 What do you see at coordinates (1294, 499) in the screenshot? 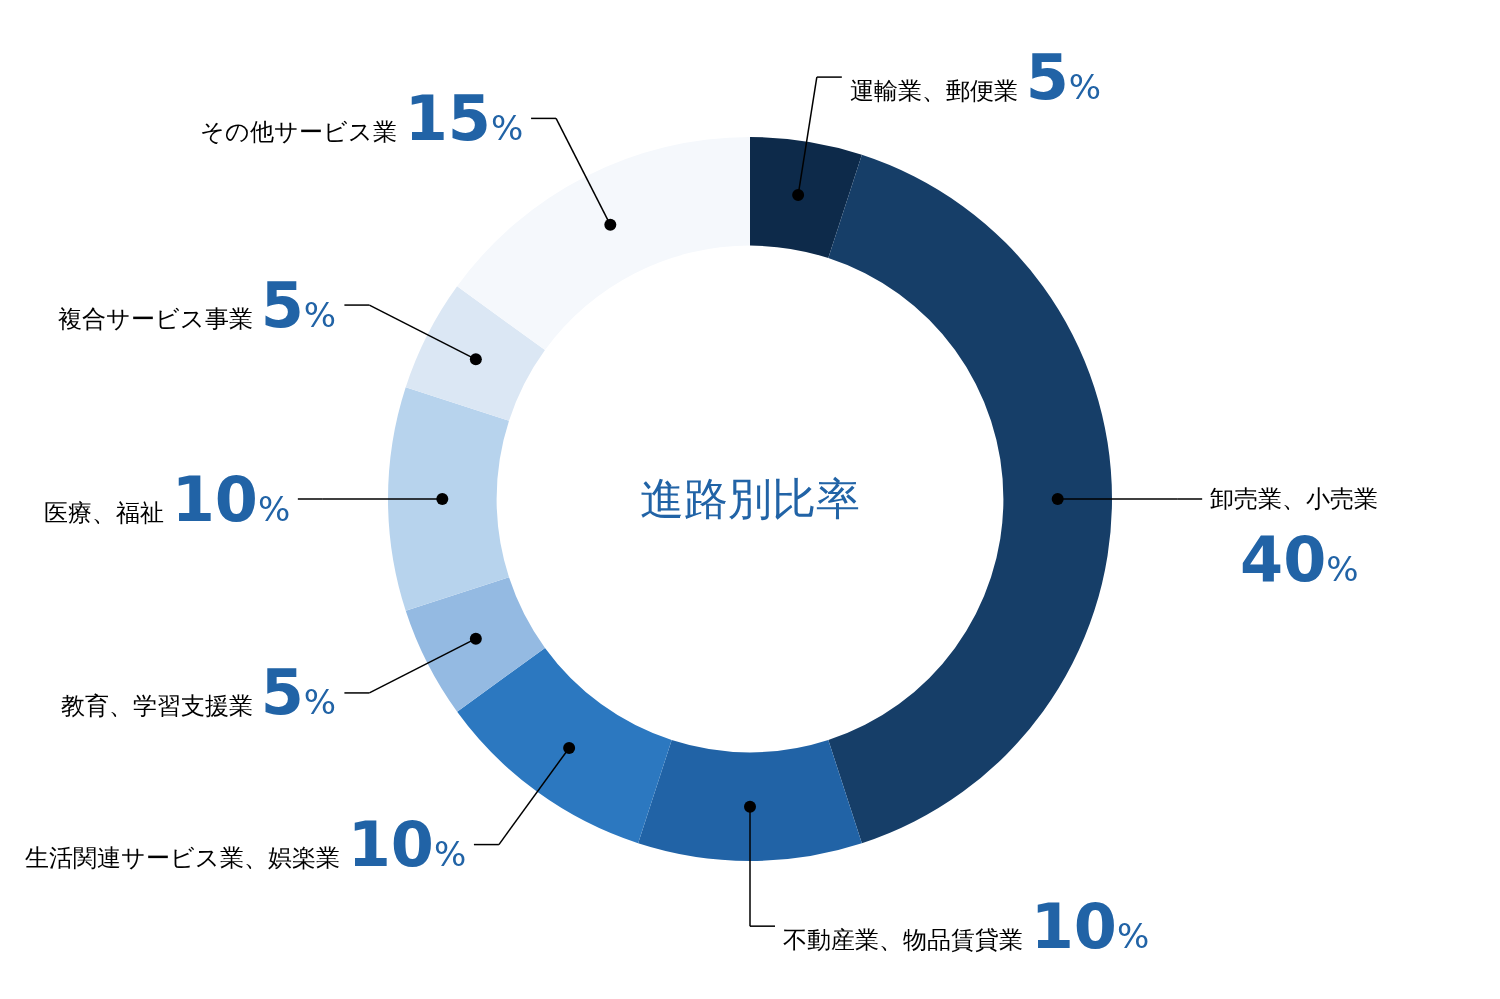
I see `slice-label: 卸売業、小売業` at bounding box center [1294, 499].